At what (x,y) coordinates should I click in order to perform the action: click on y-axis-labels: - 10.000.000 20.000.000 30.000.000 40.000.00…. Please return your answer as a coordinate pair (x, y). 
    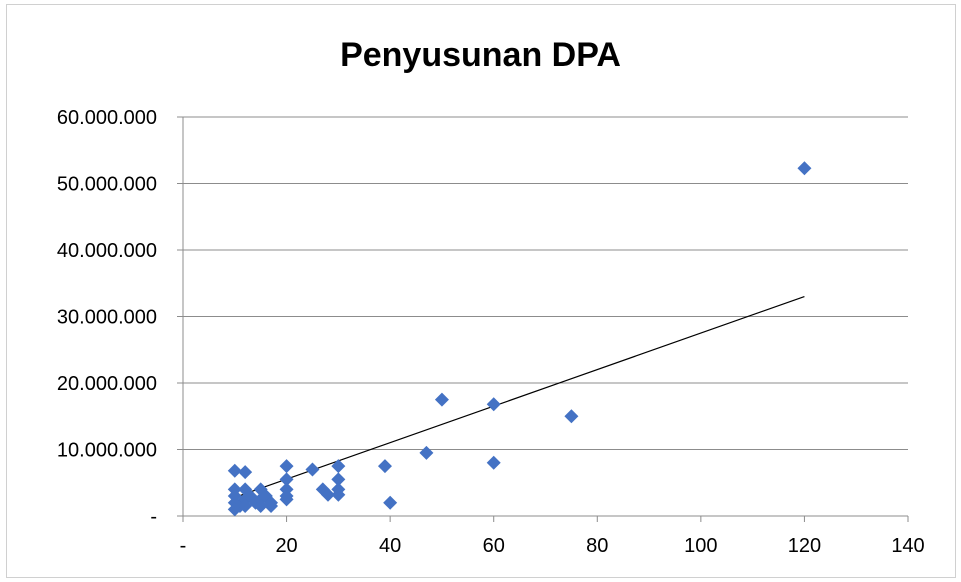
    Looking at the image, I should click on (107, 317).